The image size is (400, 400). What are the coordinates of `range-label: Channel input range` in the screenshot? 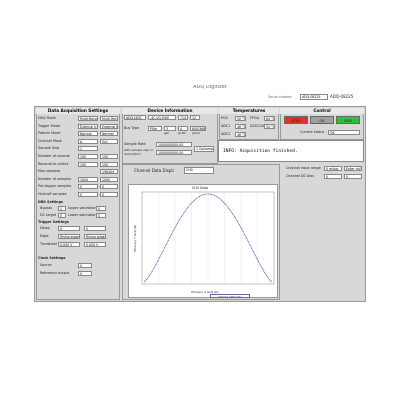 It's located at (303, 168).